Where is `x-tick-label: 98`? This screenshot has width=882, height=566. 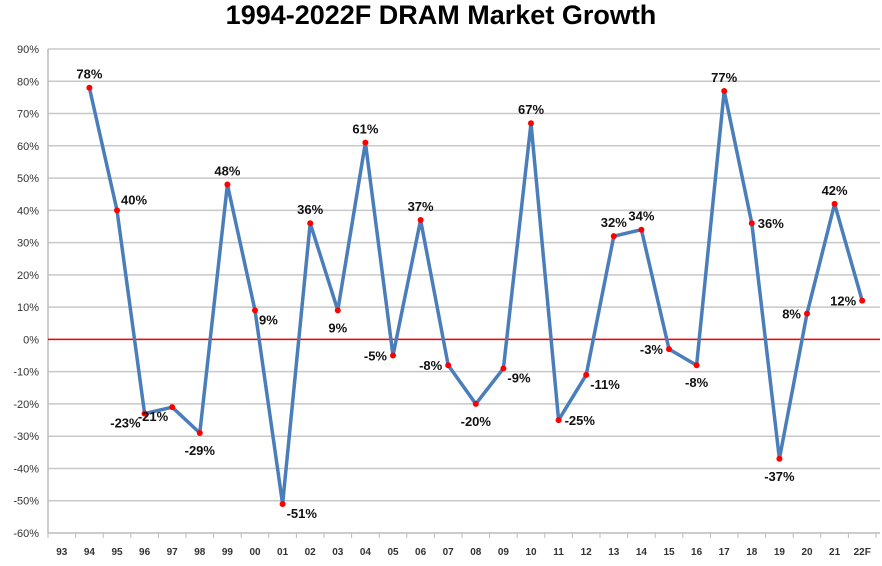 x-tick-label: 98 is located at coordinates (200, 552).